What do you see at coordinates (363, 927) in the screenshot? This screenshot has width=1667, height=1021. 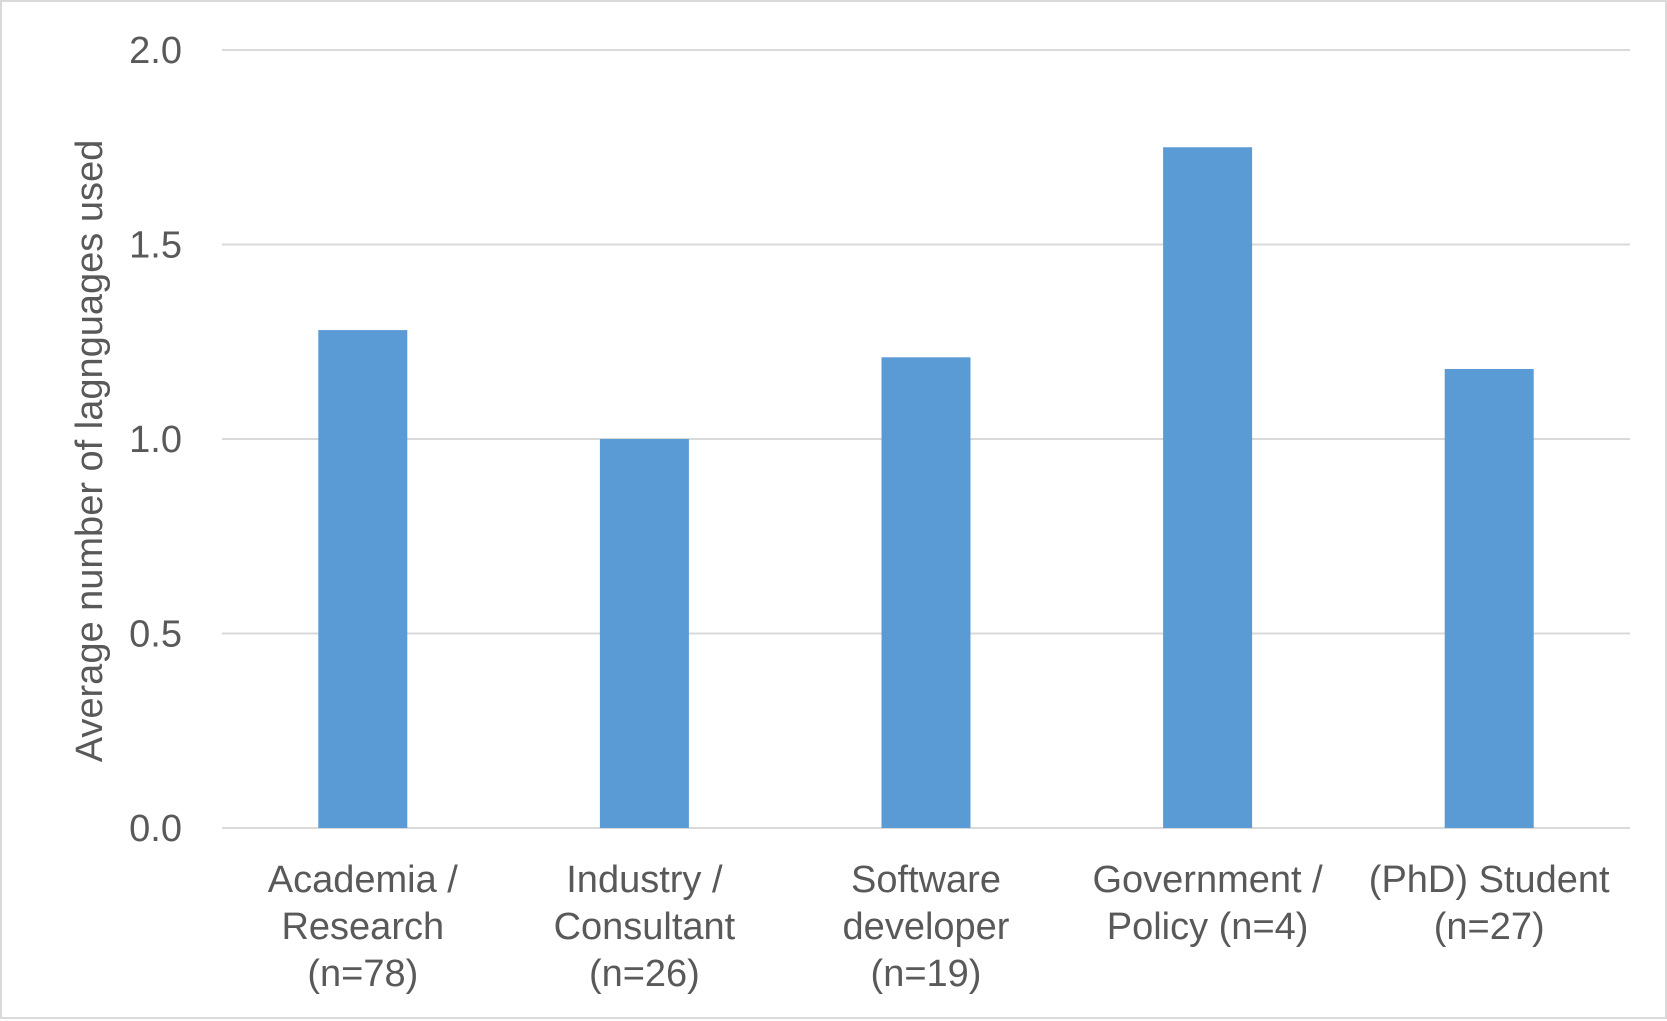 I see `x-category-label: Academia / Research (n=78)` at bounding box center [363, 927].